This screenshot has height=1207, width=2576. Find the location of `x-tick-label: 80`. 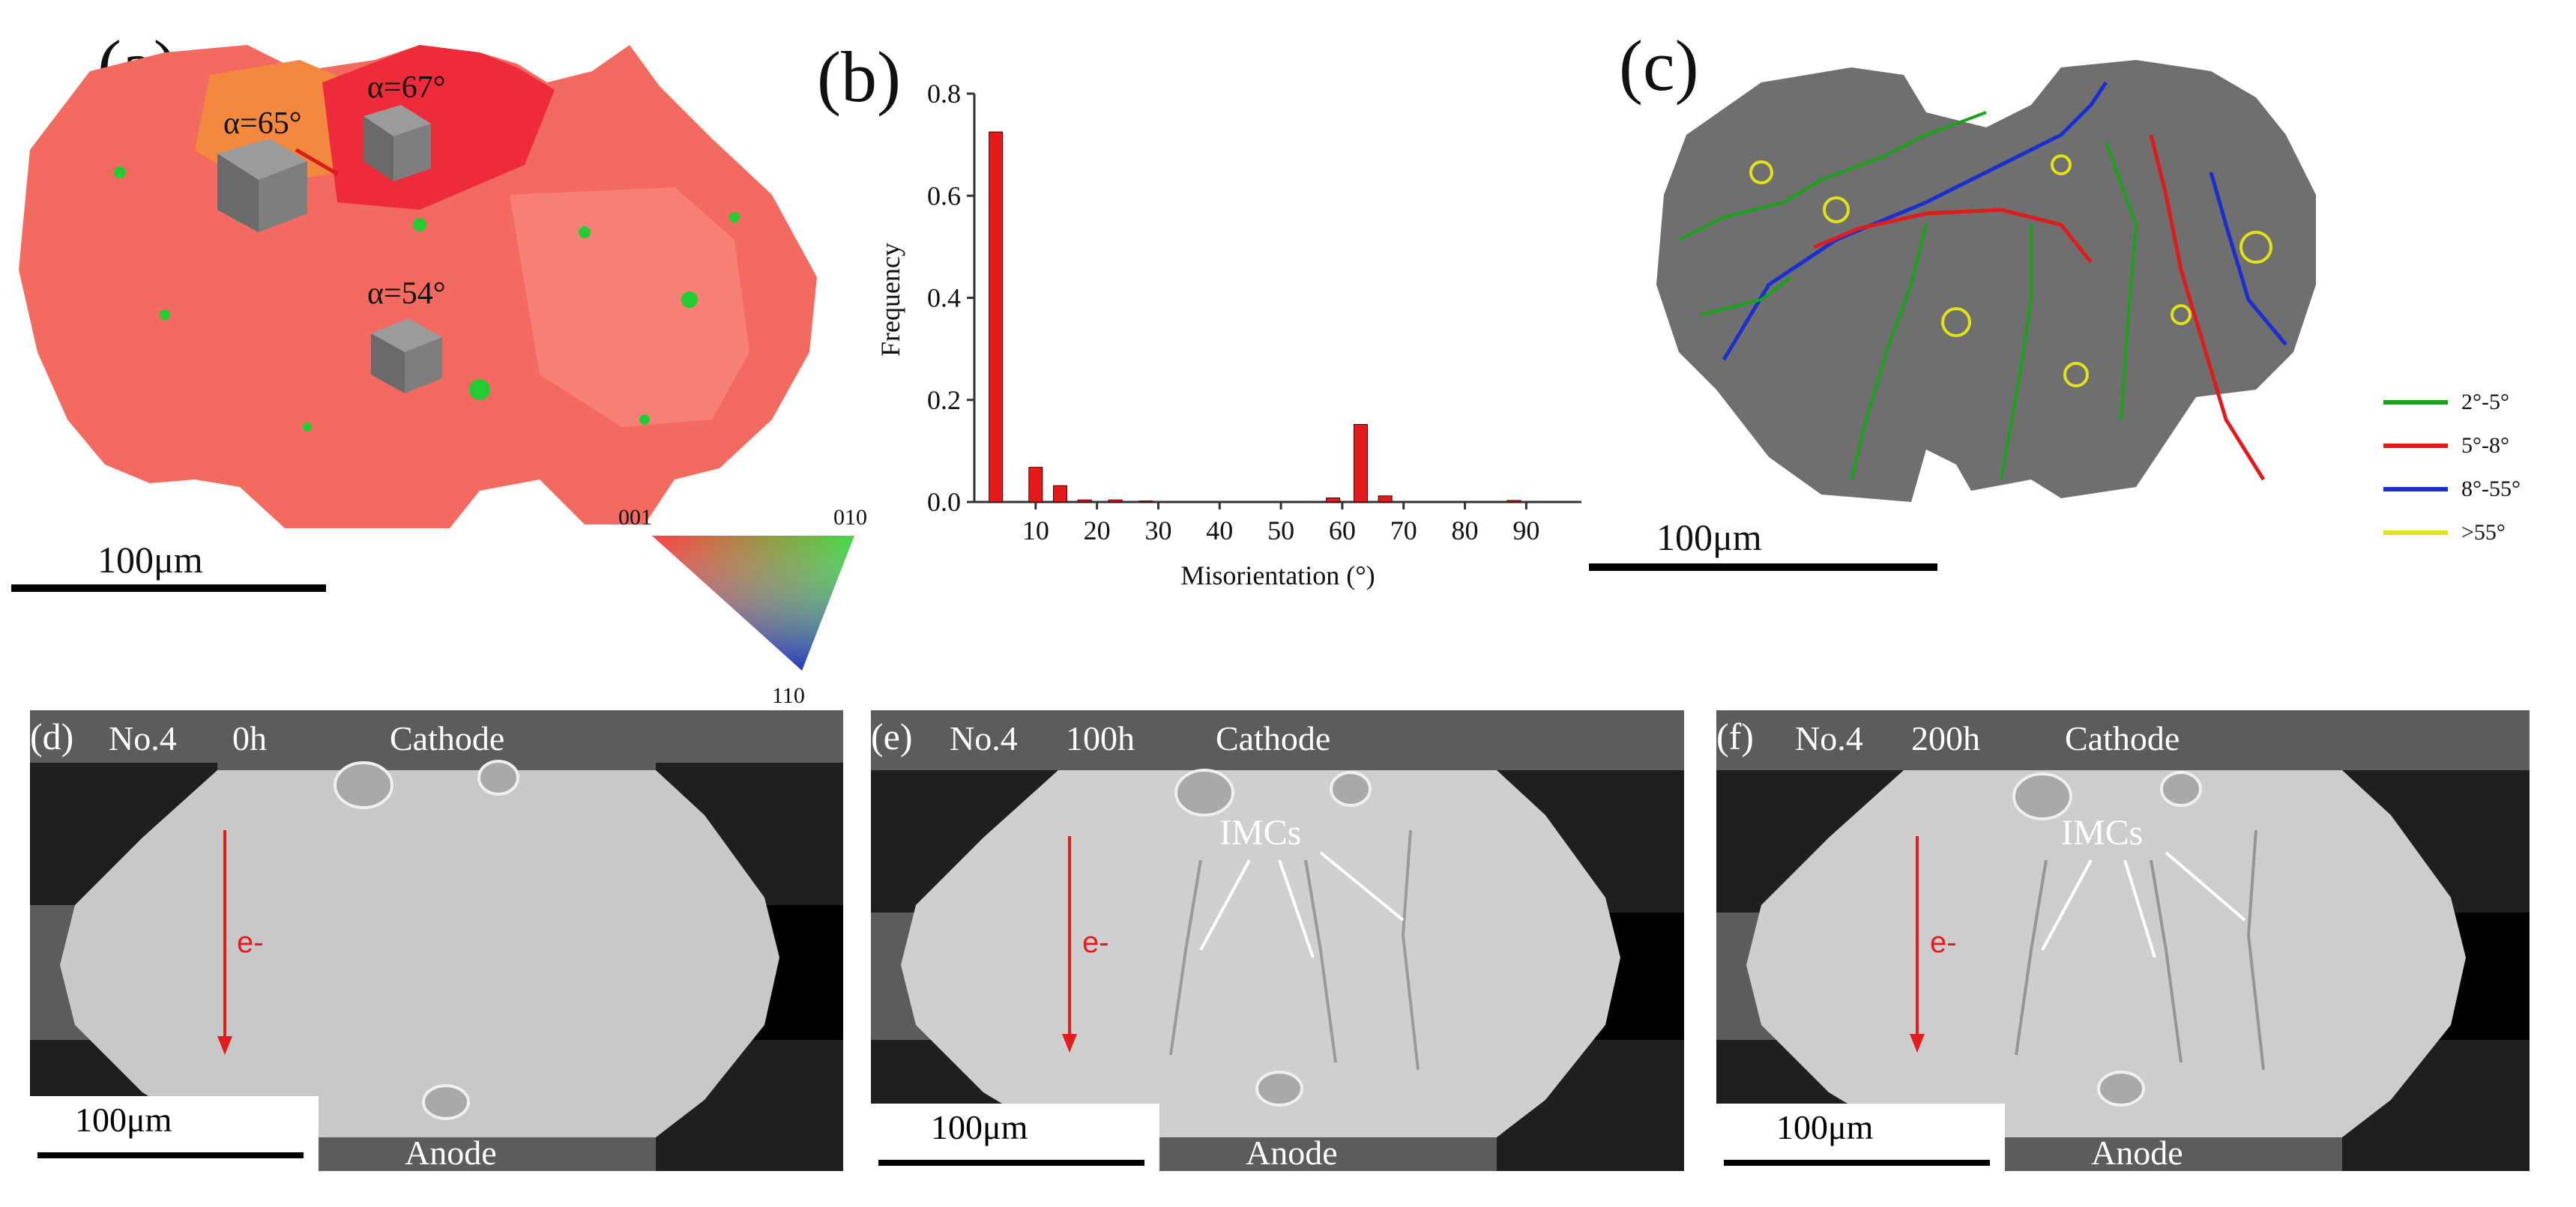

x-tick-label: 80 is located at coordinates (1465, 530).